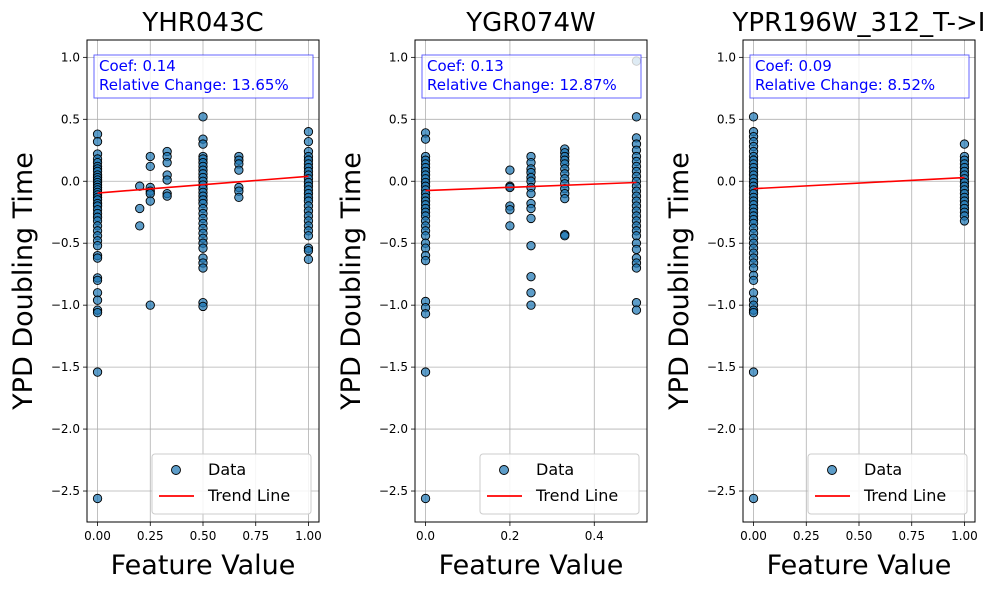 The height and width of the screenshot is (590, 1004). Describe the element at coordinates (509, 536) in the screenshot. I see `x-tick-label: 0.2` at that location.